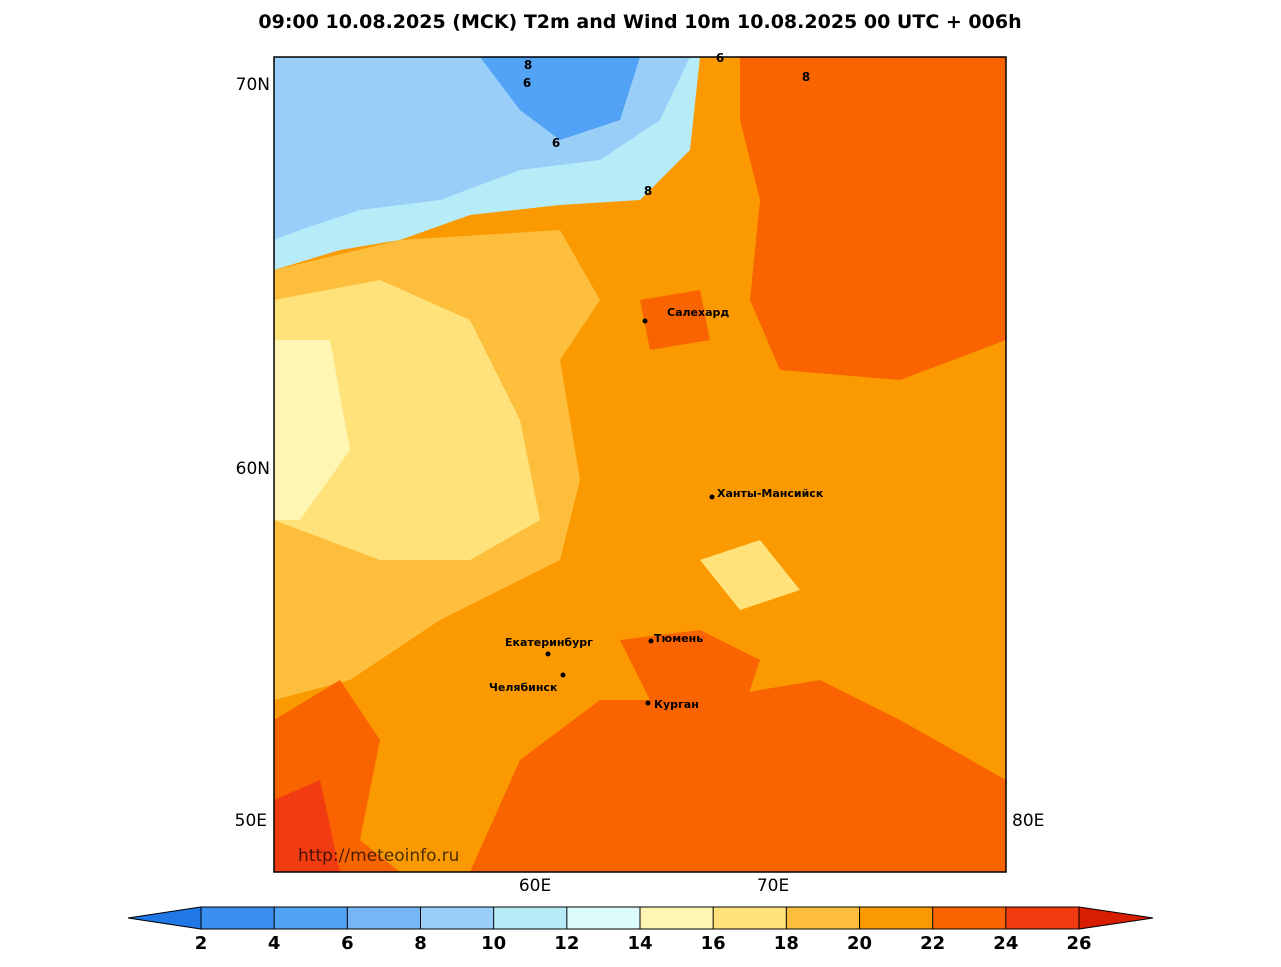  I want to click on colorbar-tick-label: 14, so click(639, 943).